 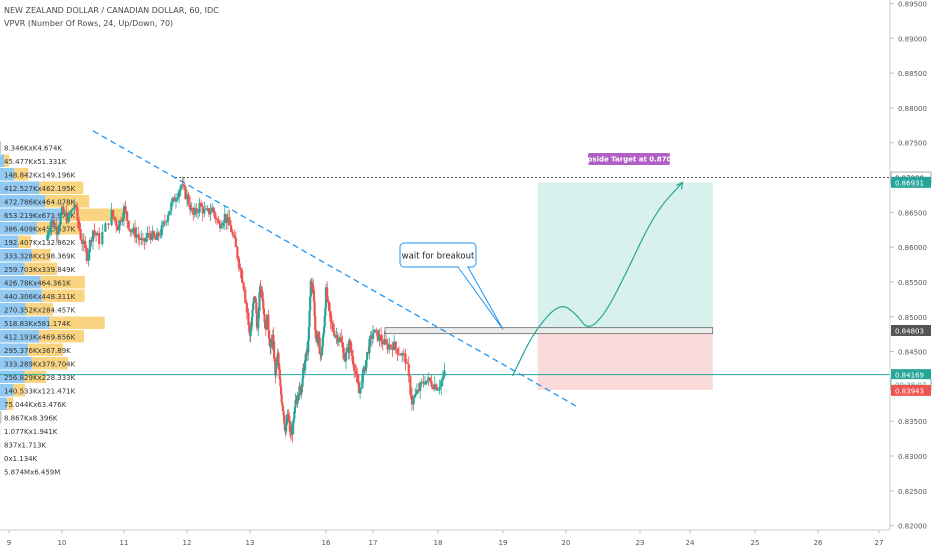 What do you see at coordinates (912, 492) in the screenshot?
I see `price-tick-label: 0.82500` at bounding box center [912, 492].